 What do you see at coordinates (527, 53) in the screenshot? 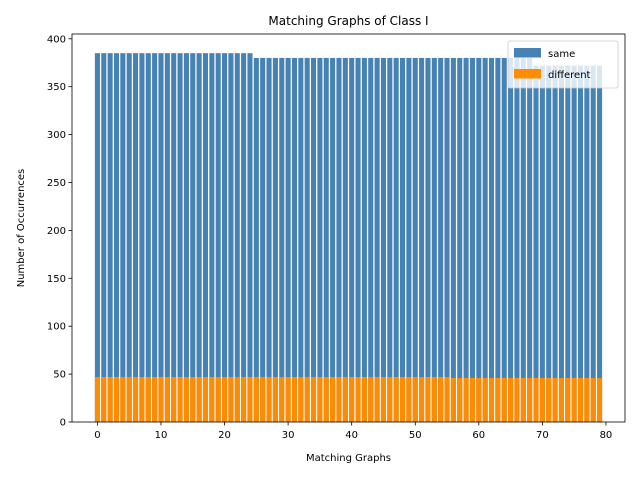
I see `legend-swatch-same` at bounding box center [527, 53].